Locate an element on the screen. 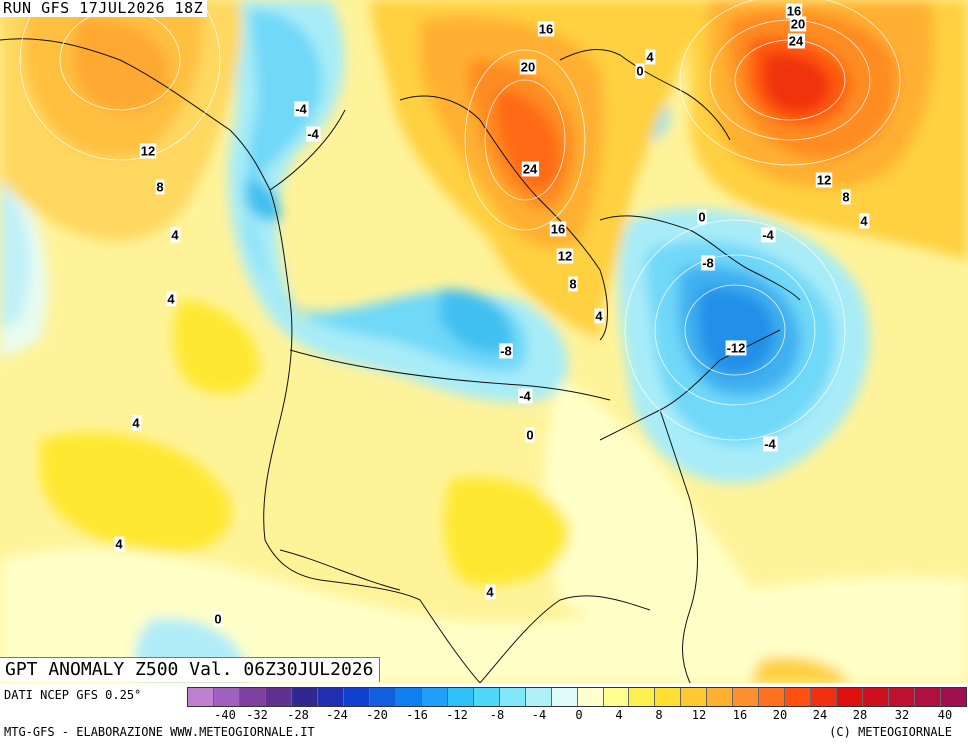 This screenshot has width=968, height=745. legend-tick-label: 4 is located at coordinates (619, 715).